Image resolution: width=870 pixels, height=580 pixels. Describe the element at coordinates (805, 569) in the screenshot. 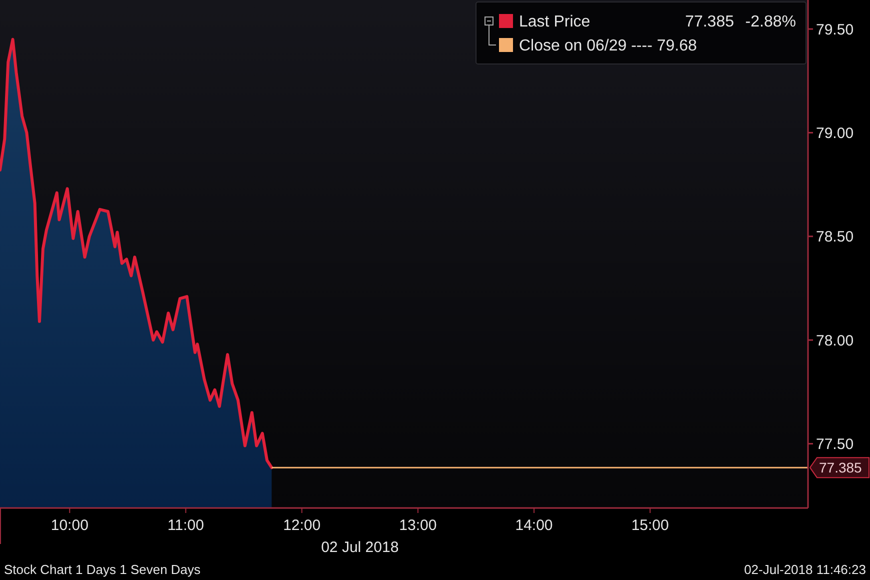

I see `text: 02-Jul-2018 11:46:23` at that location.